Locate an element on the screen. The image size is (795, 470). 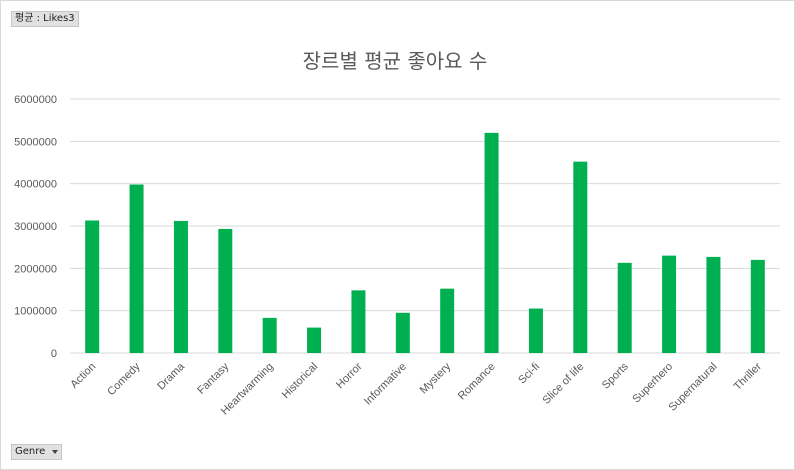
x-tick-label: Sports is located at coordinates (615, 375).